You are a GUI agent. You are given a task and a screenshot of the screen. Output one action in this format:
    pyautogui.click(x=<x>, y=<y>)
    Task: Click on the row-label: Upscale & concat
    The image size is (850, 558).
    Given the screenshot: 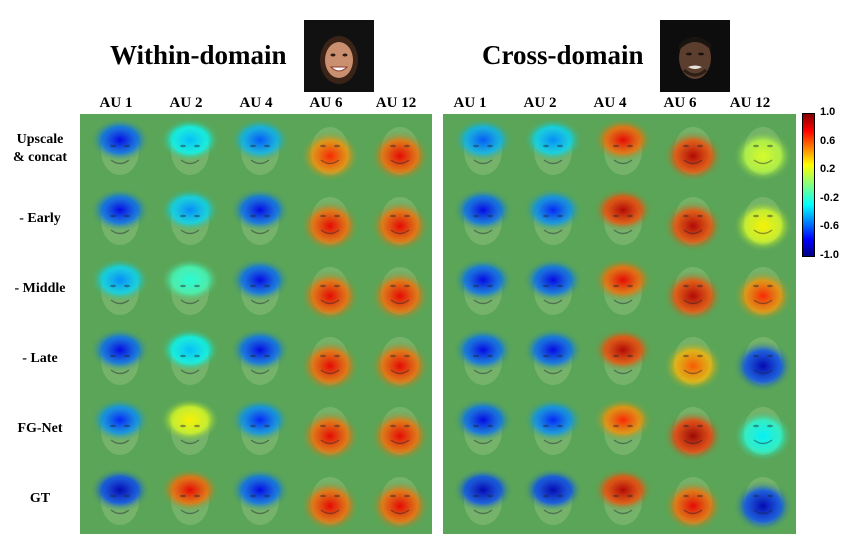 What is the action you would take?
    pyautogui.click(x=40, y=149)
    